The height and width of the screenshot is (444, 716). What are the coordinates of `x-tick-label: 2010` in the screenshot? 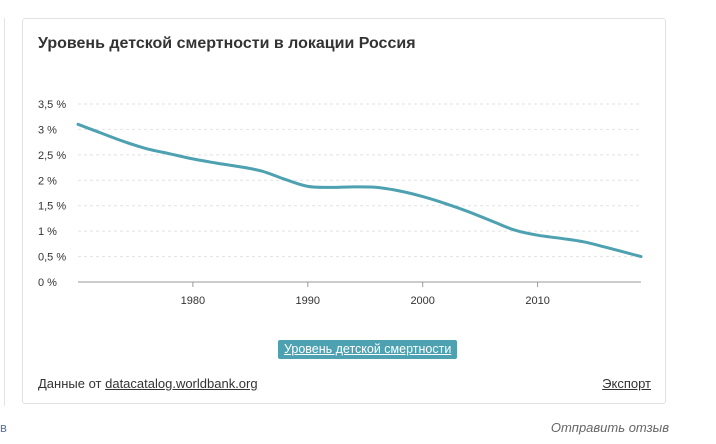 It's located at (537, 301).